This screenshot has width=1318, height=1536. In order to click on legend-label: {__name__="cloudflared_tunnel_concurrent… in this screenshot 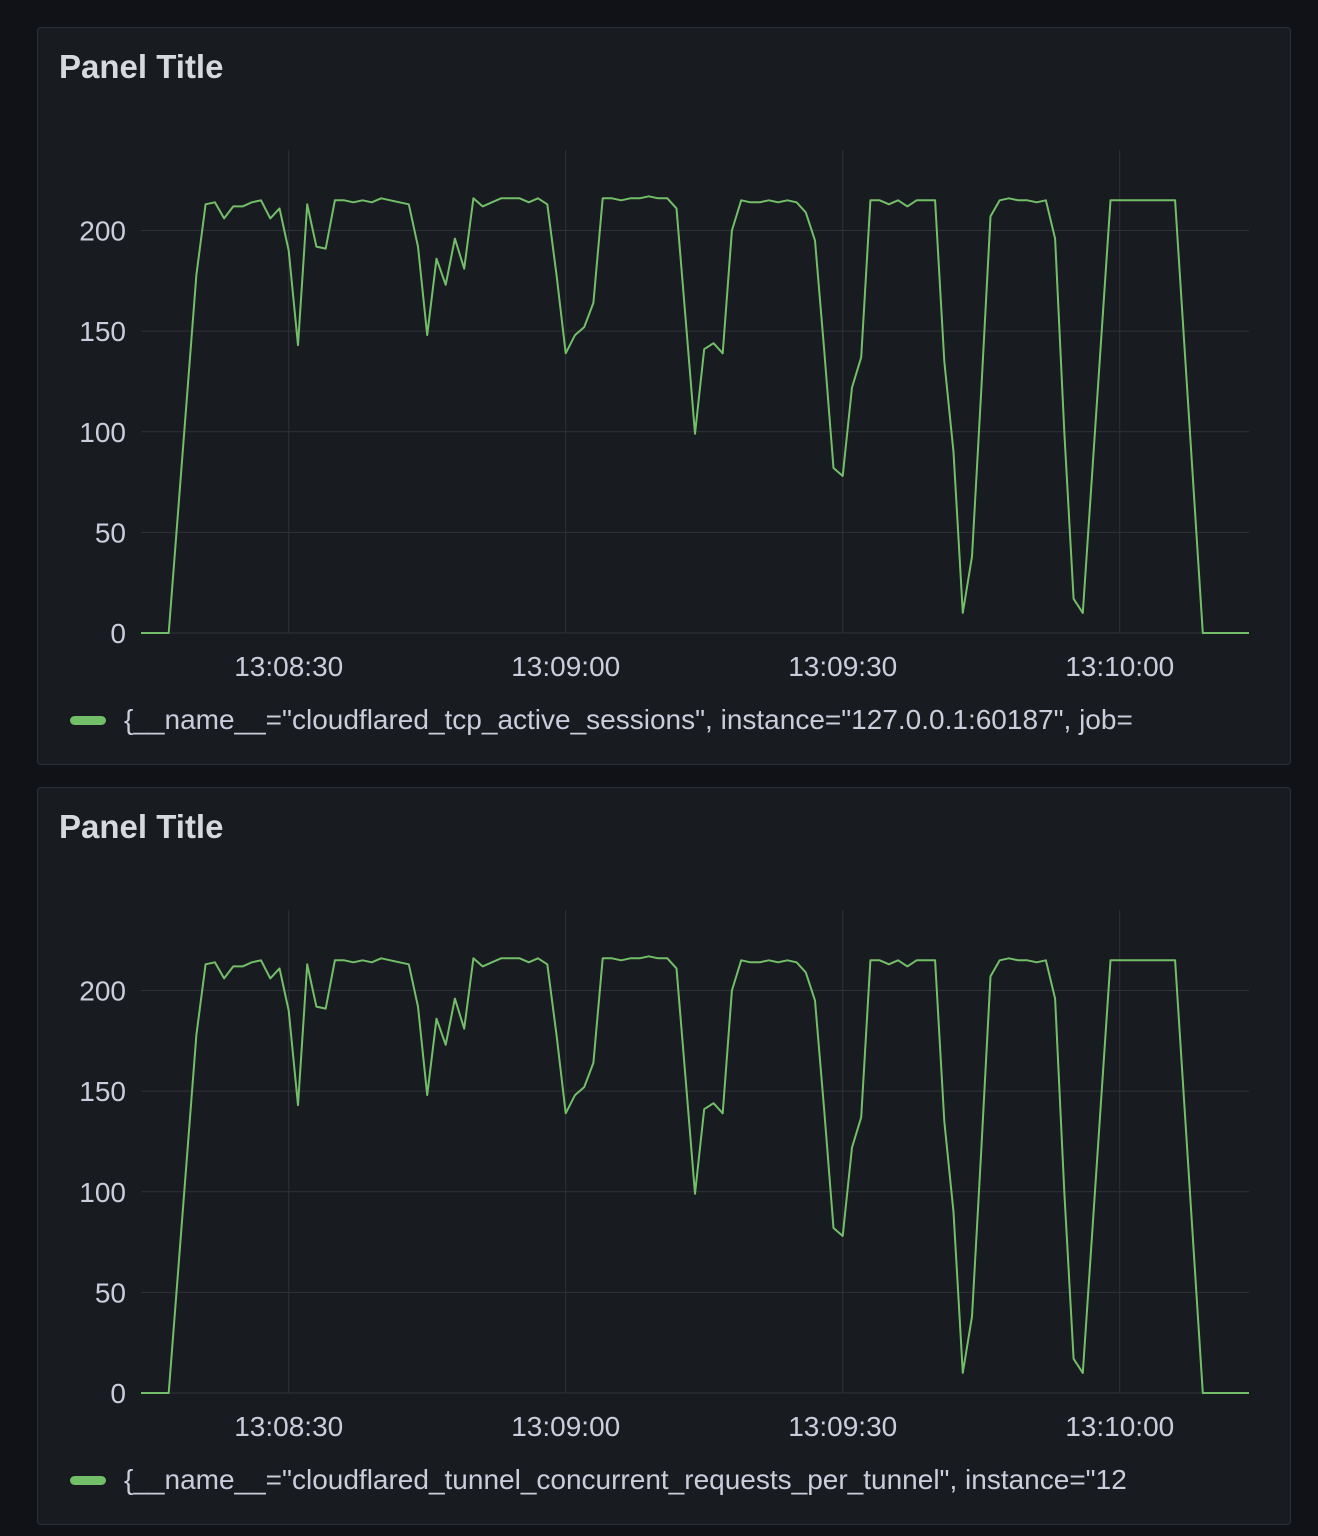, I will do `click(625, 1479)`.